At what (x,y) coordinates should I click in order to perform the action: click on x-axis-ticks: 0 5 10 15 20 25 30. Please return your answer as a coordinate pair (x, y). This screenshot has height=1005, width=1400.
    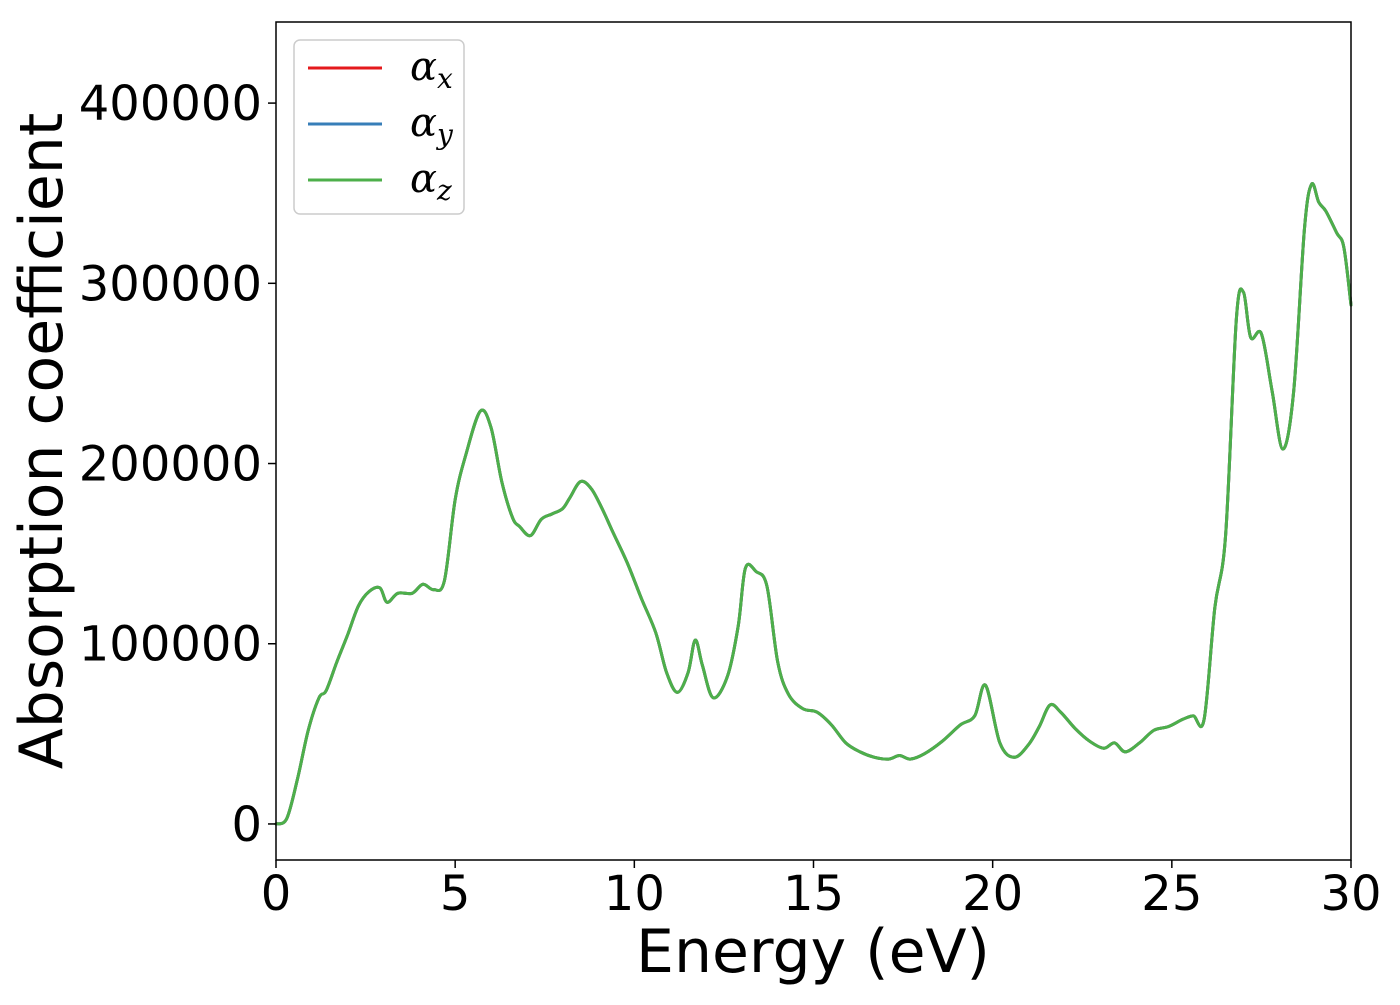
    Looking at the image, I should click on (821, 891).